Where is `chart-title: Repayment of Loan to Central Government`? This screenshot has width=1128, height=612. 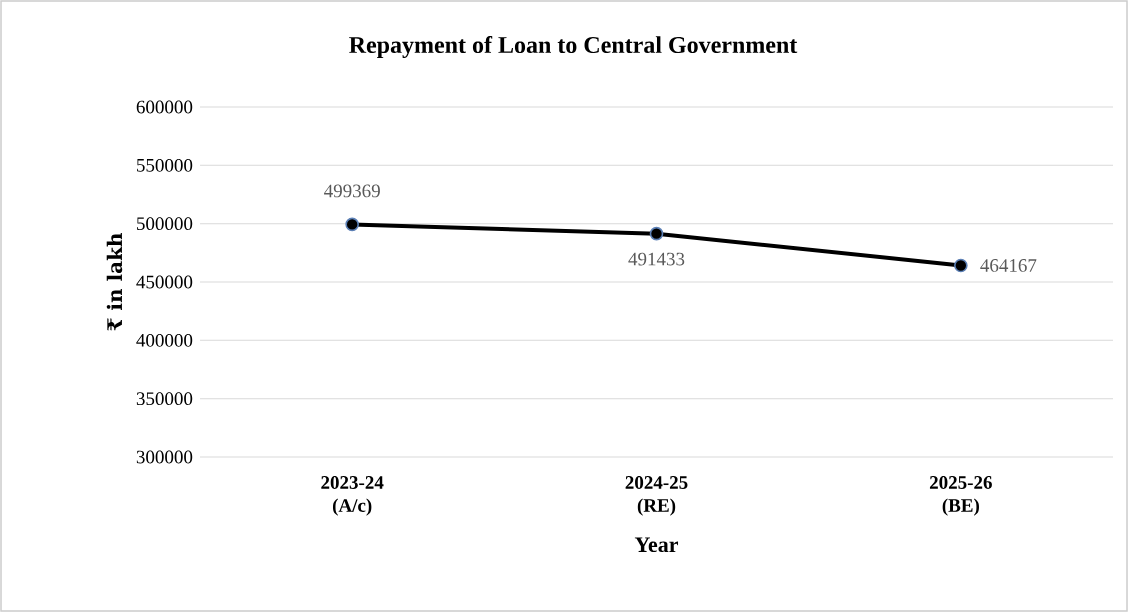 chart-title: Repayment of Loan to Central Government is located at coordinates (573, 47).